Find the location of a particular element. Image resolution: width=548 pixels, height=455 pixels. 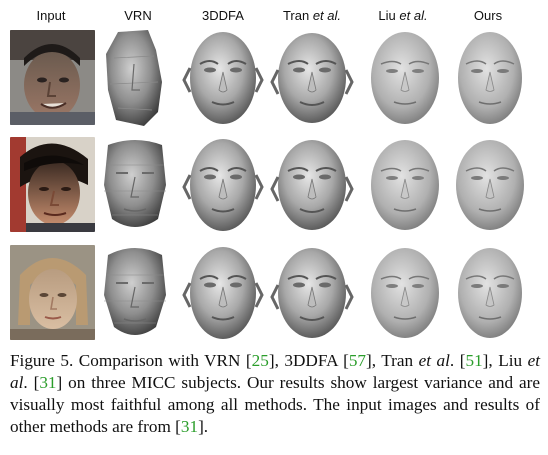

citation-link: 25 is located at coordinates (260, 360).